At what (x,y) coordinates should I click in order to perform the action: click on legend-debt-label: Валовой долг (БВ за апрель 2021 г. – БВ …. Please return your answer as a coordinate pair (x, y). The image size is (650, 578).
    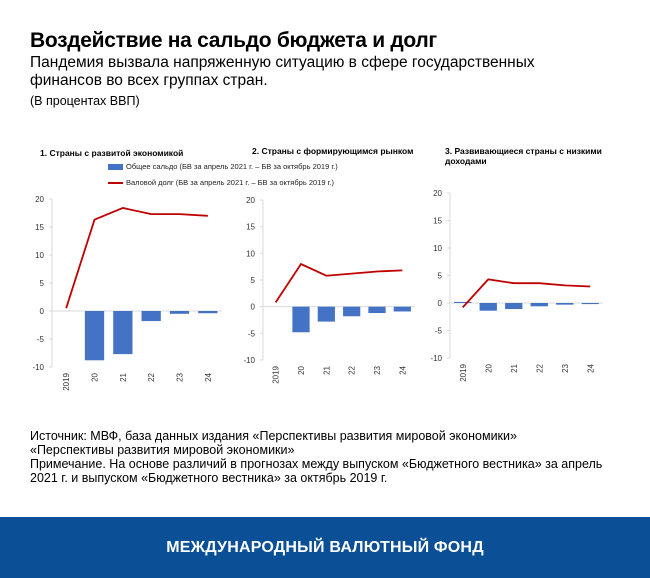
    Looking at the image, I should click on (230, 182).